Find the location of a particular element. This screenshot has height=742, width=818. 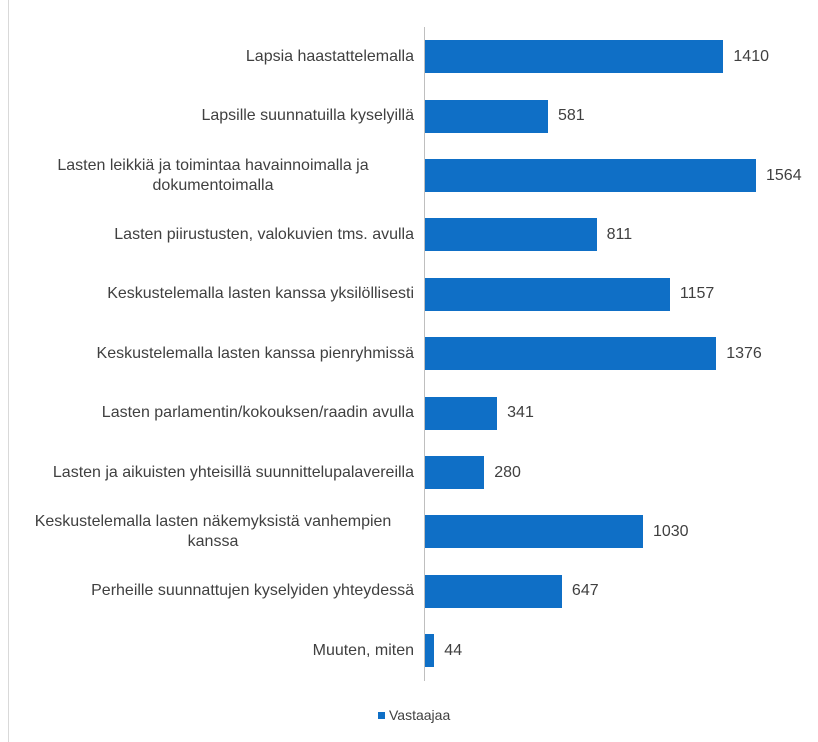

value-label: 1564 is located at coordinates (784, 175).